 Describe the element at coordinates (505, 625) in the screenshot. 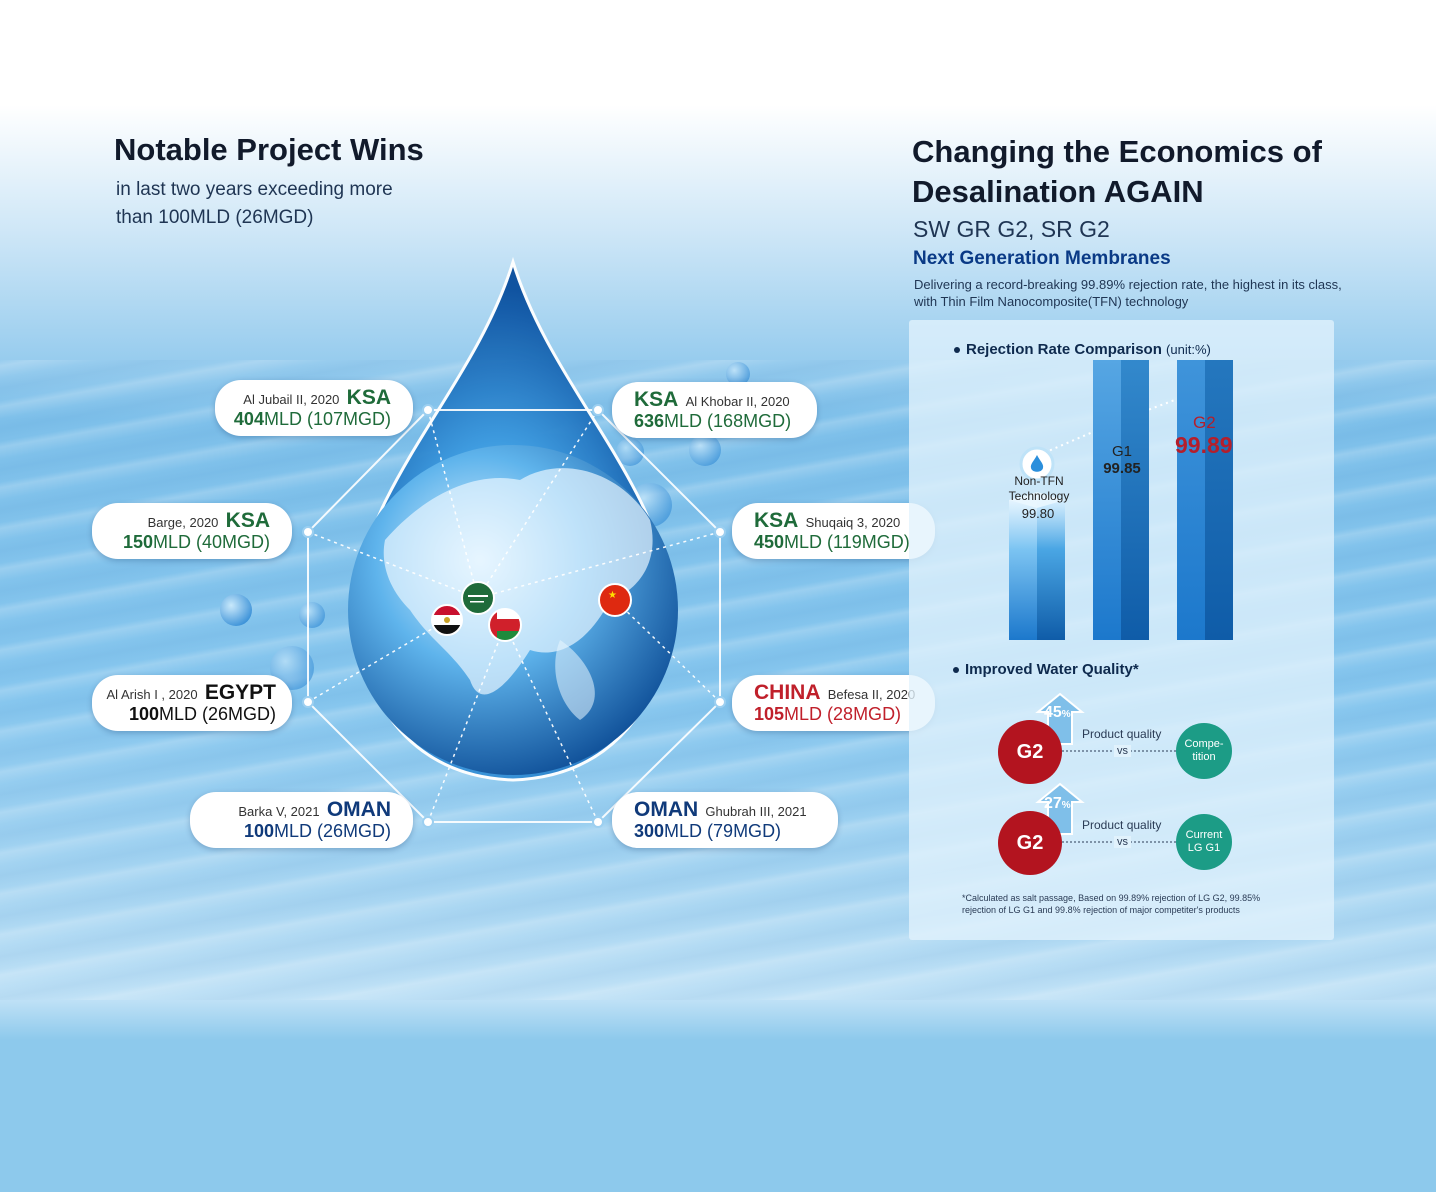

I see `flag-oman-icon` at that location.